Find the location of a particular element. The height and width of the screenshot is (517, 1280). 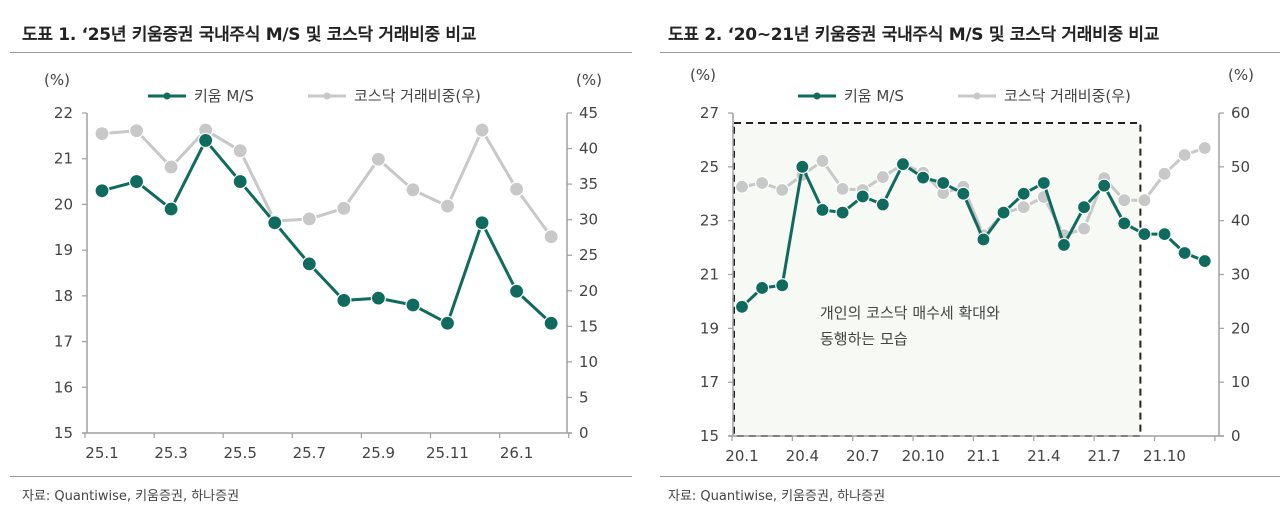

x-tick-label: 21.10 is located at coordinates (1164, 456).